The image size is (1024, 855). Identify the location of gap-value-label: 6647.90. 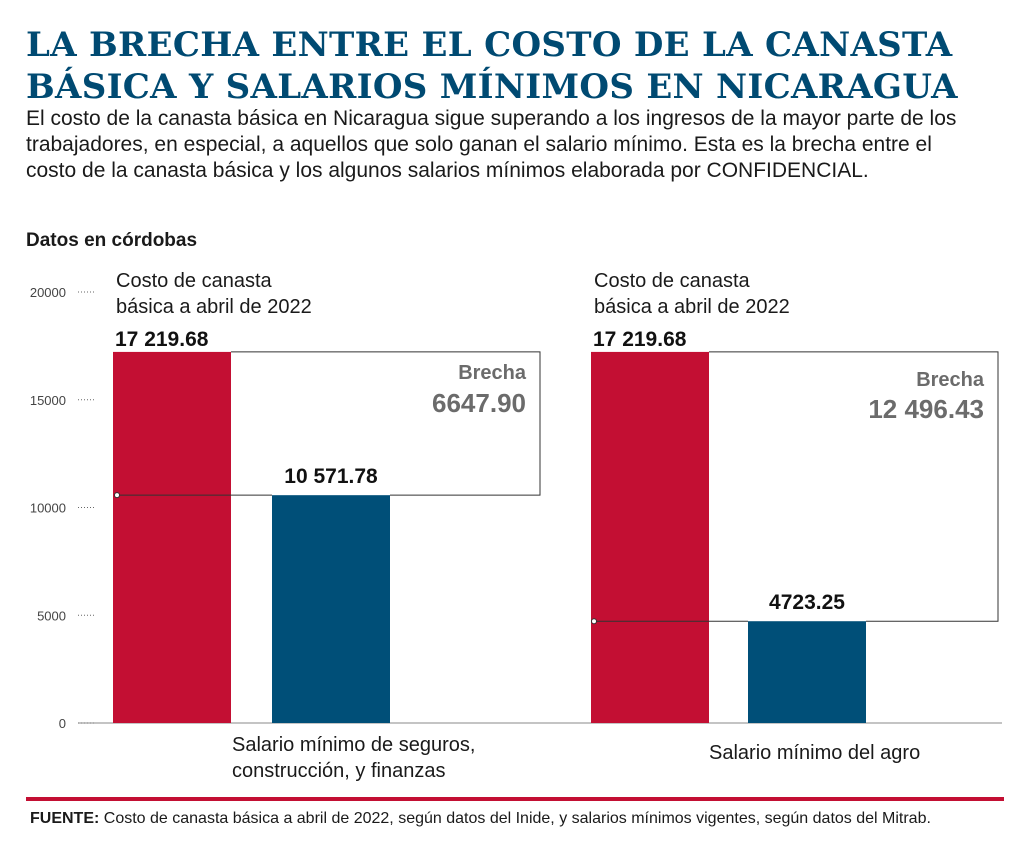
(479, 403).